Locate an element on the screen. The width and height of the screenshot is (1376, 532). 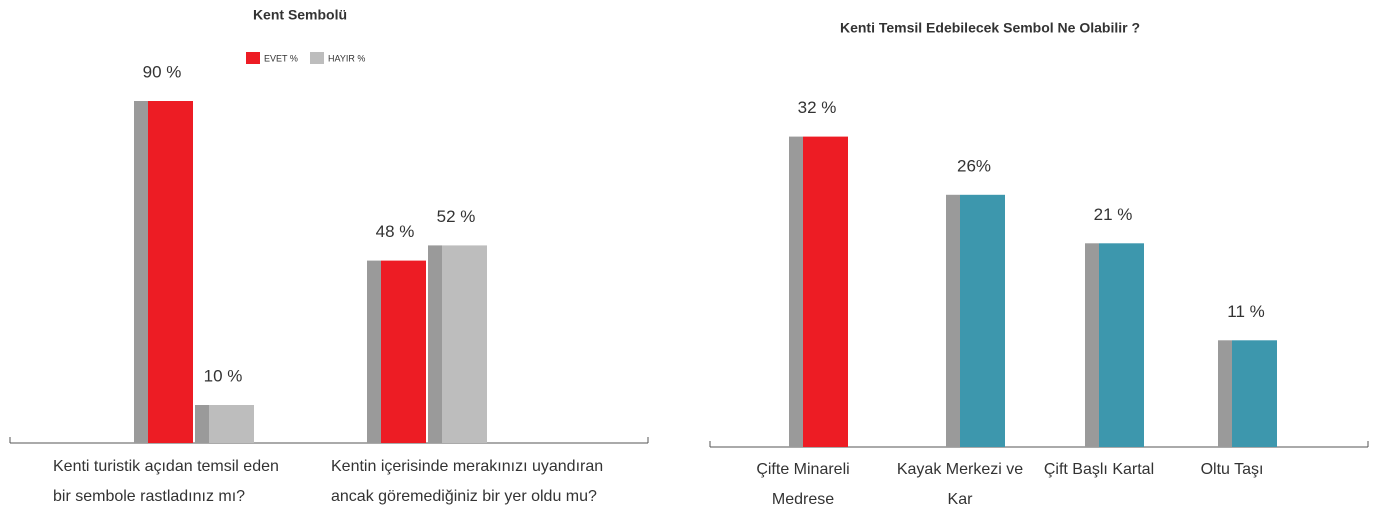
legend-label: EVET % is located at coordinates (281, 58).